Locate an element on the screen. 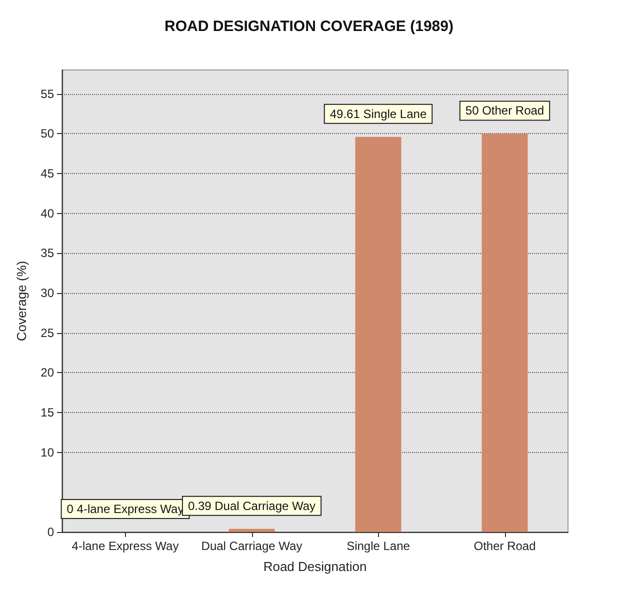 This screenshot has height=598, width=618. y-tick-label: 20 is located at coordinates (47, 373).